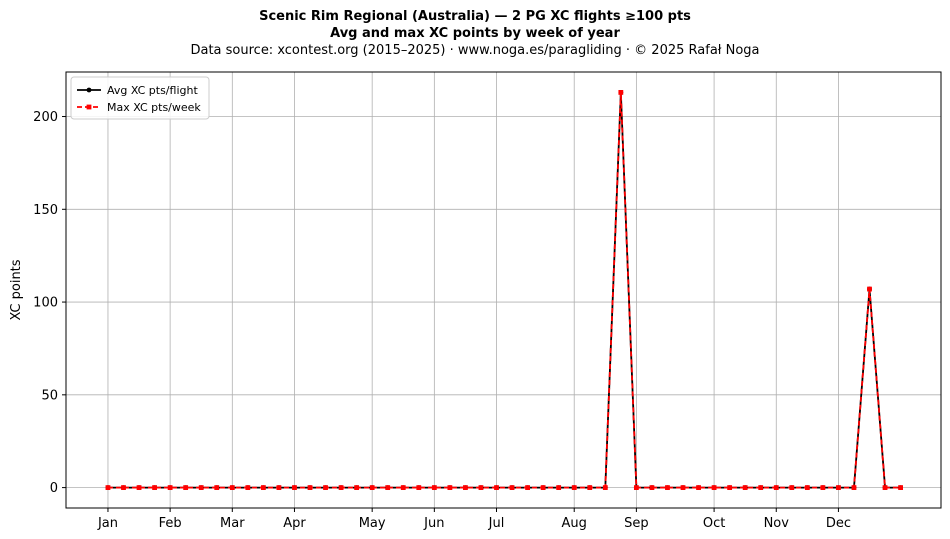 This screenshot has width=950, height=539. I want to click on x-tick-label-jan: Jan, so click(107, 523).